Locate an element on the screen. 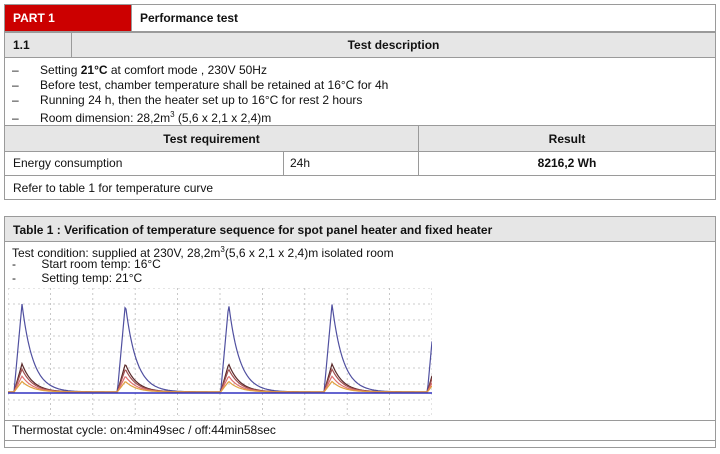 The height and width of the screenshot is (454, 720). energy-label-cell: Energy consumption is located at coordinates (144, 164).